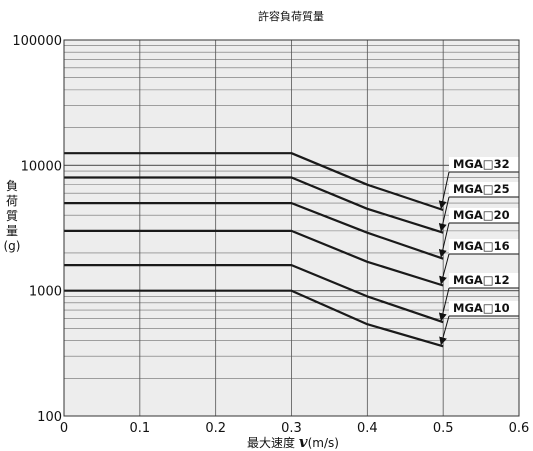 The width and height of the screenshot is (533, 451). Describe the element at coordinates (291, 16) in the screenshot. I see `chart-title: 許容負荷質量` at that location.